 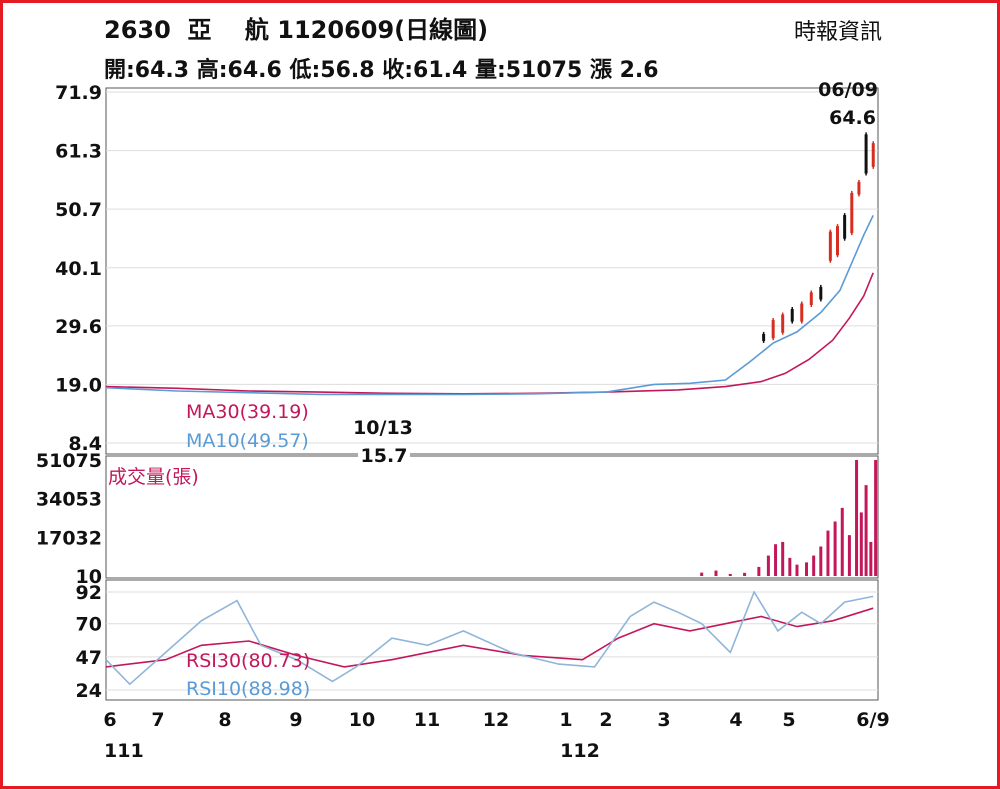 What do you see at coordinates (85, 444) in the screenshot?
I see `price-tick-label: 8.4` at bounding box center [85, 444].